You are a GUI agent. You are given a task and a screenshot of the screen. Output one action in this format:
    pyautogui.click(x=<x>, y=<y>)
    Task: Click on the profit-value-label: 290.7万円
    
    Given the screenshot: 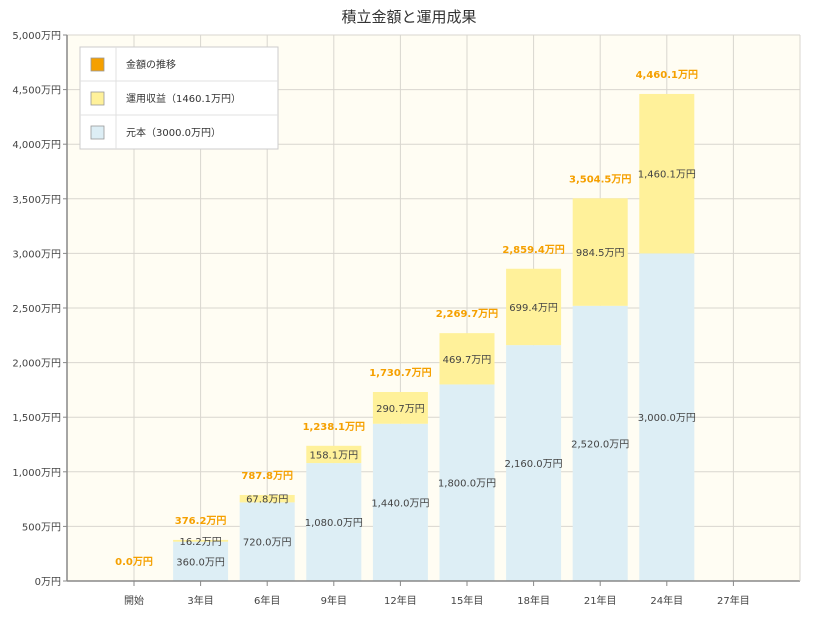 What is the action you would take?
    pyautogui.click(x=400, y=409)
    